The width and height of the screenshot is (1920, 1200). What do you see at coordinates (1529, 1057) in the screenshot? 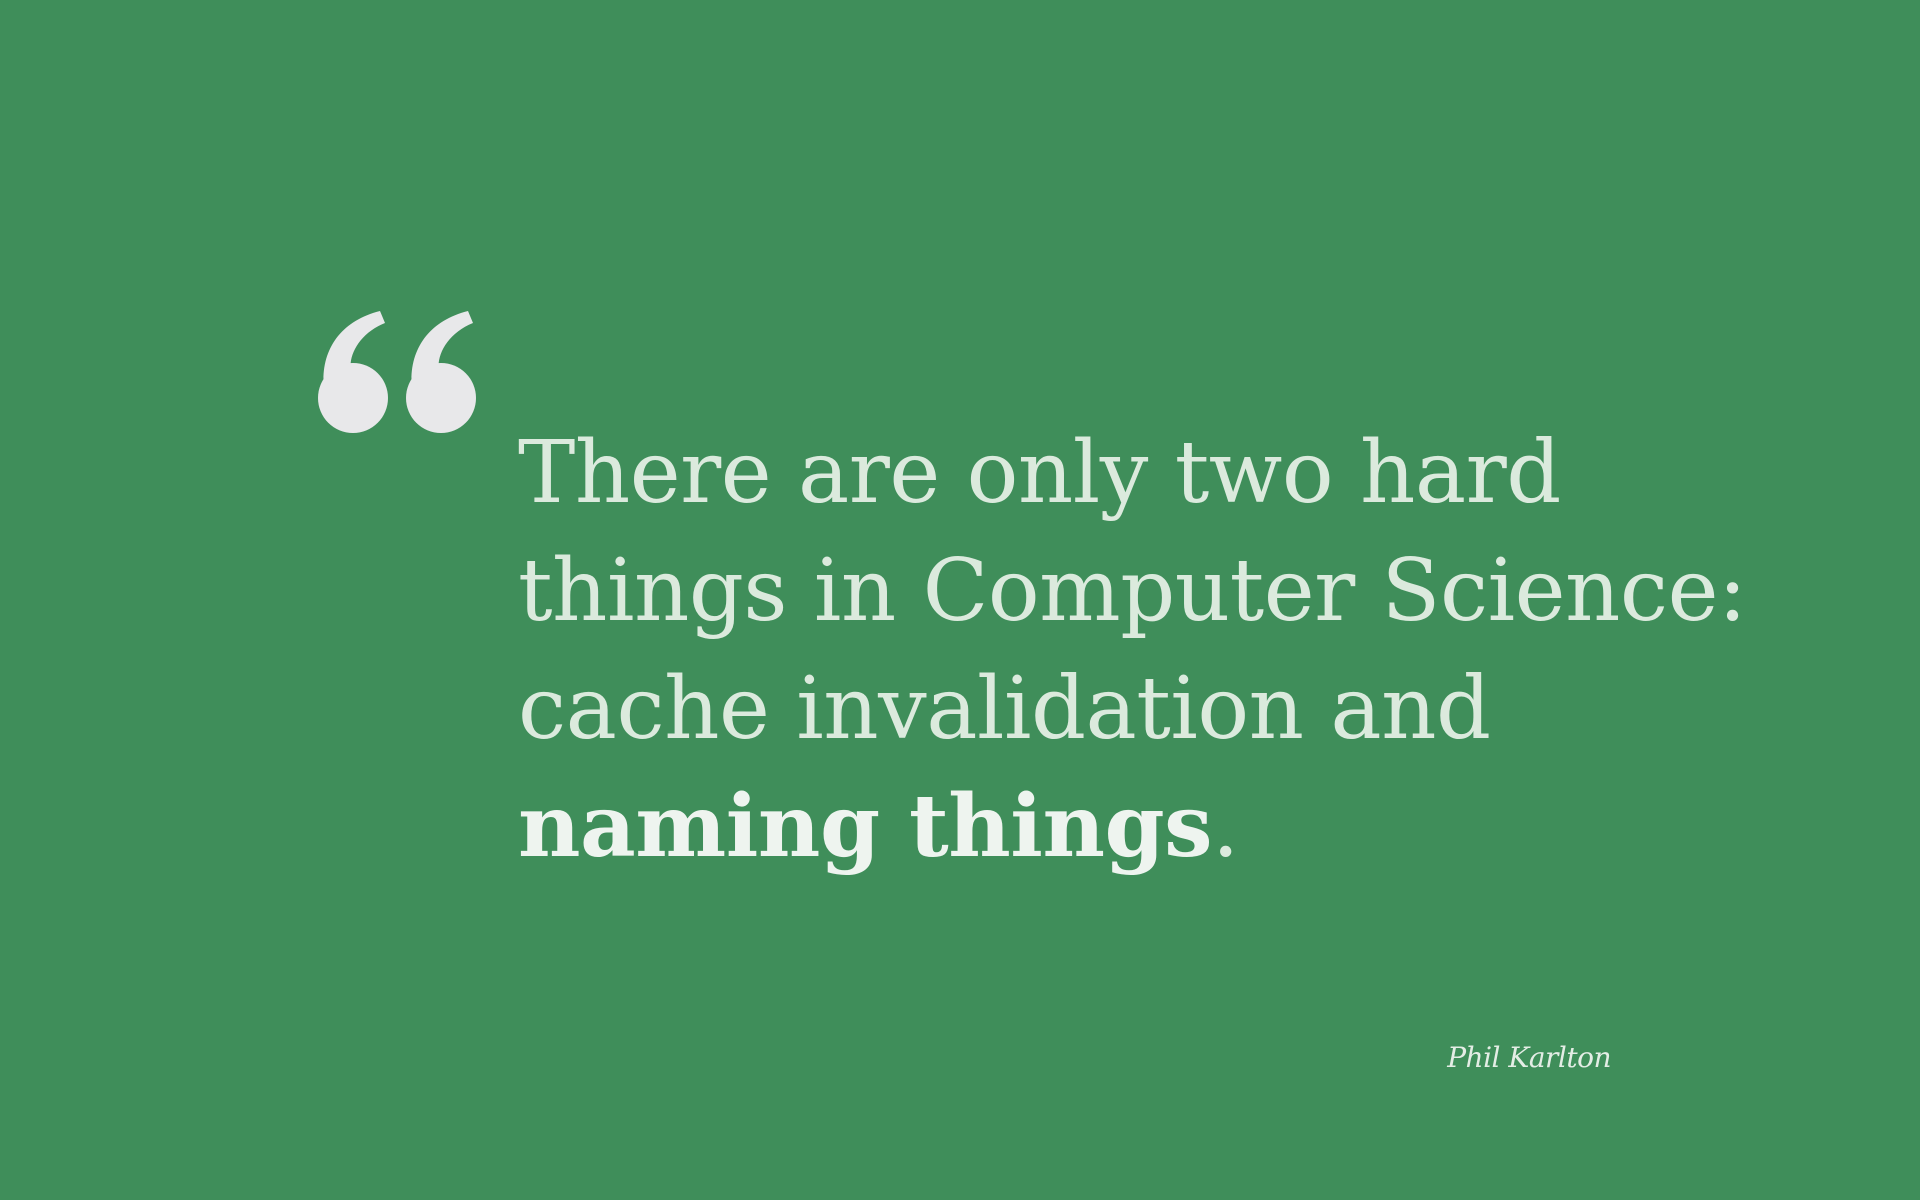
I see `quote-author: Phil Karlton` at bounding box center [1529, 1057].